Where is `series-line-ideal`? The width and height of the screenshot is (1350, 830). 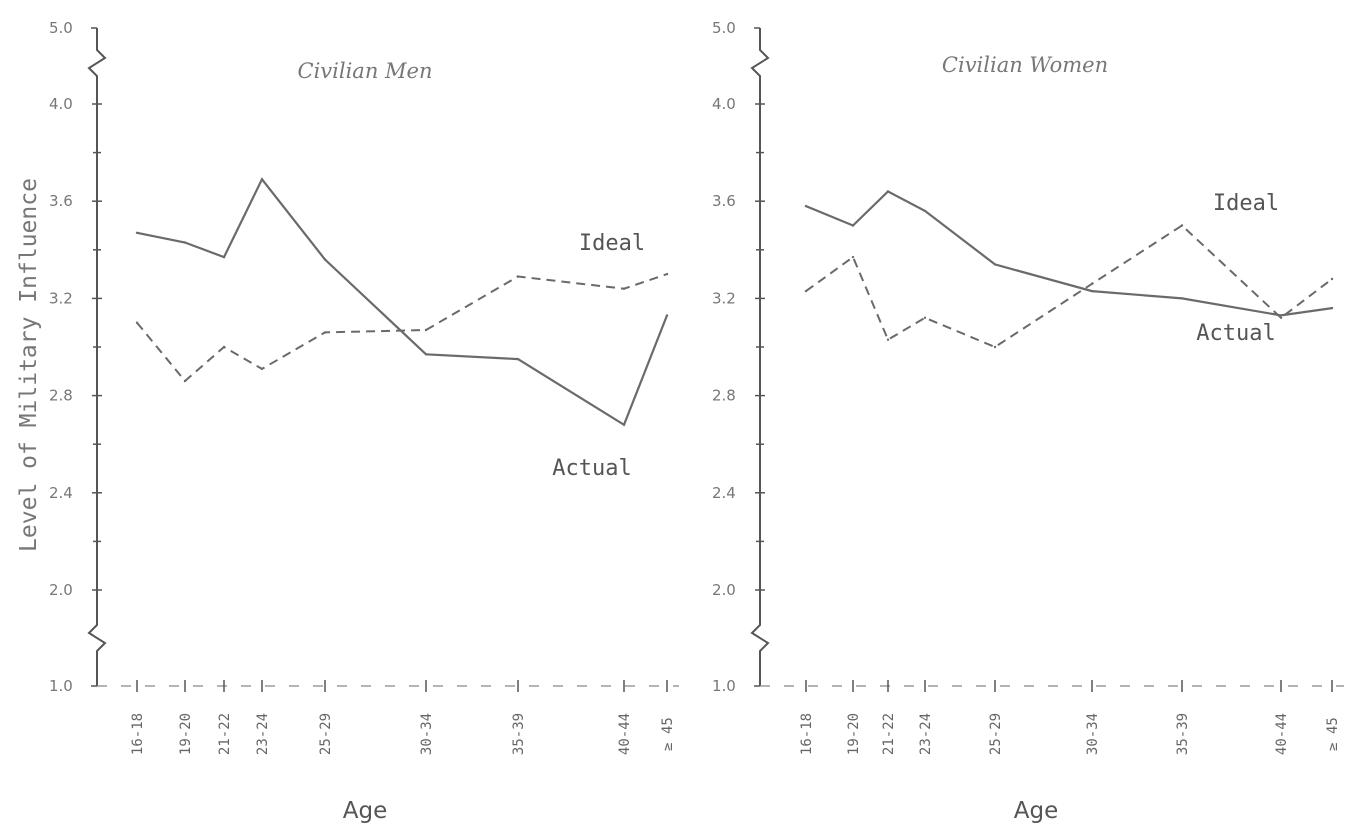
series-line-ideal is located at coordinates (402, 328).